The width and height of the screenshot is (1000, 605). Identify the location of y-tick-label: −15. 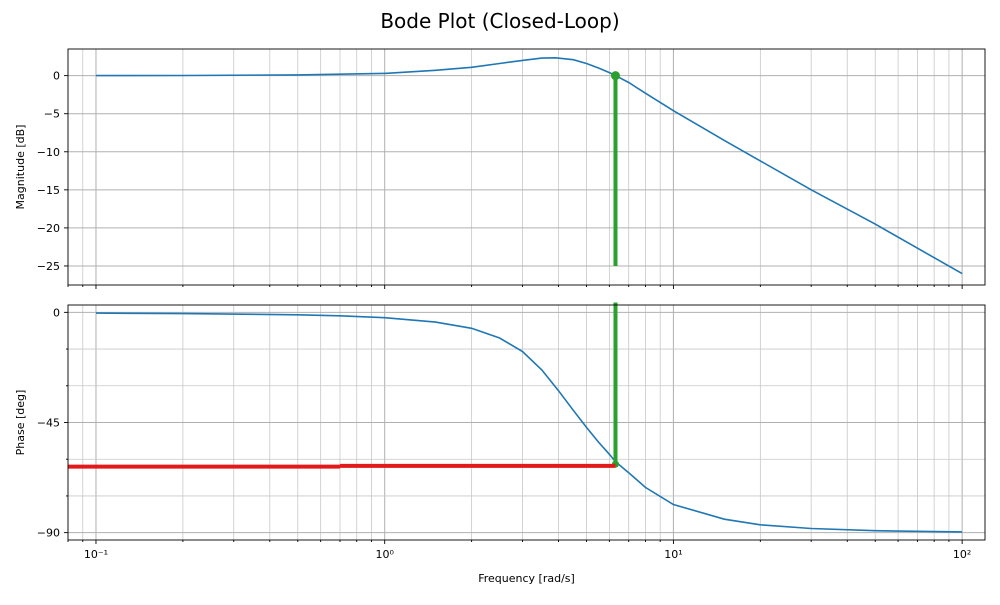
(48, 190).